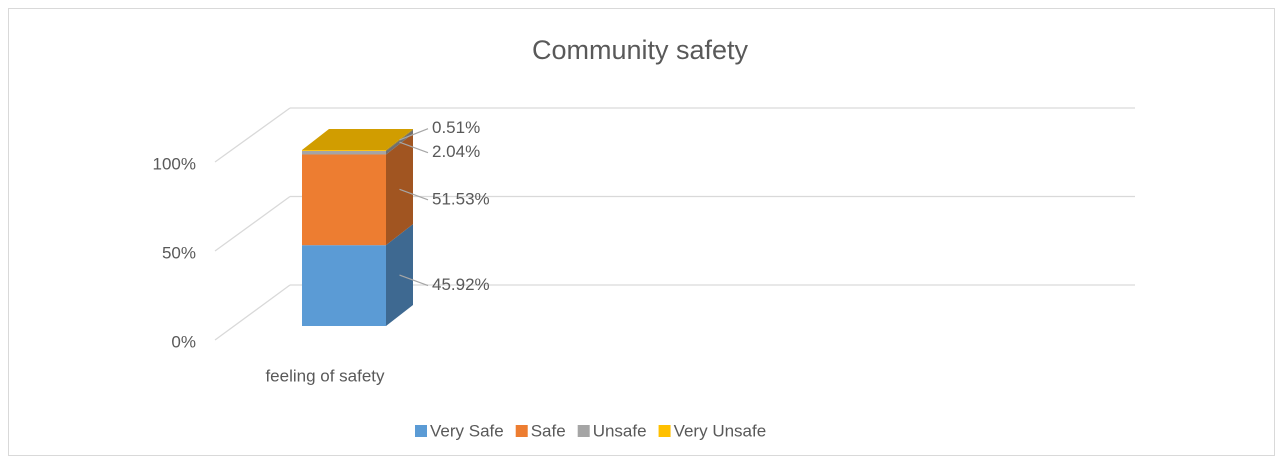 This screenshot has width=1282, height=469. I want to click on data-label: 51.53%, so click(461, 198).